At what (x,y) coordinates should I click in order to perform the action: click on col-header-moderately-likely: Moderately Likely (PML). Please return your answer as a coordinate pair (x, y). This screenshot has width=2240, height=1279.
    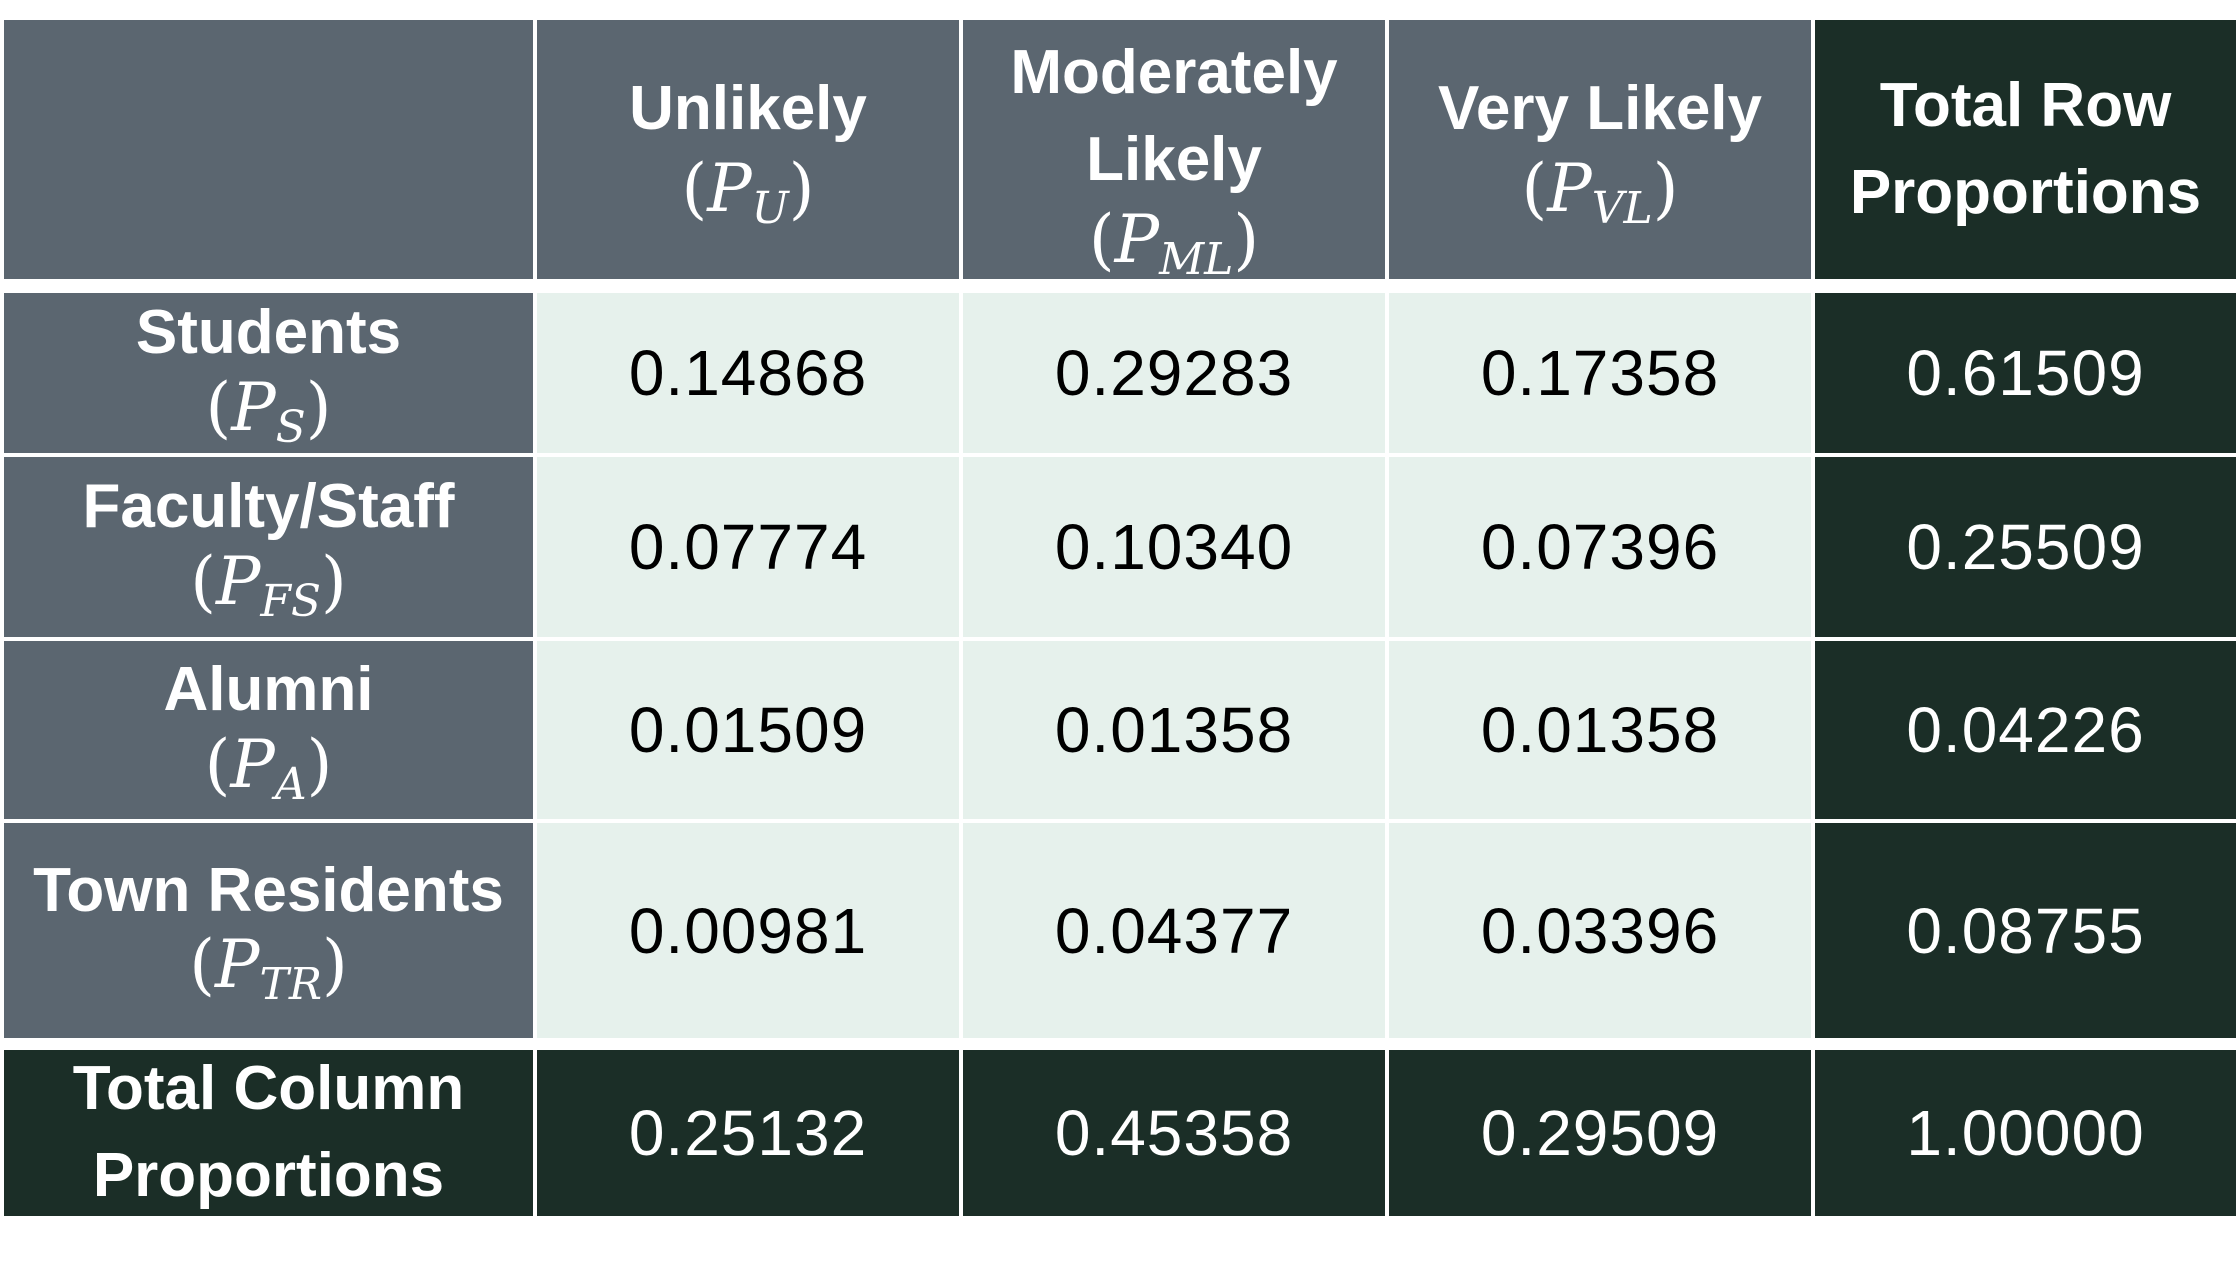
    Looking at the image, I should click on (1174, 149).